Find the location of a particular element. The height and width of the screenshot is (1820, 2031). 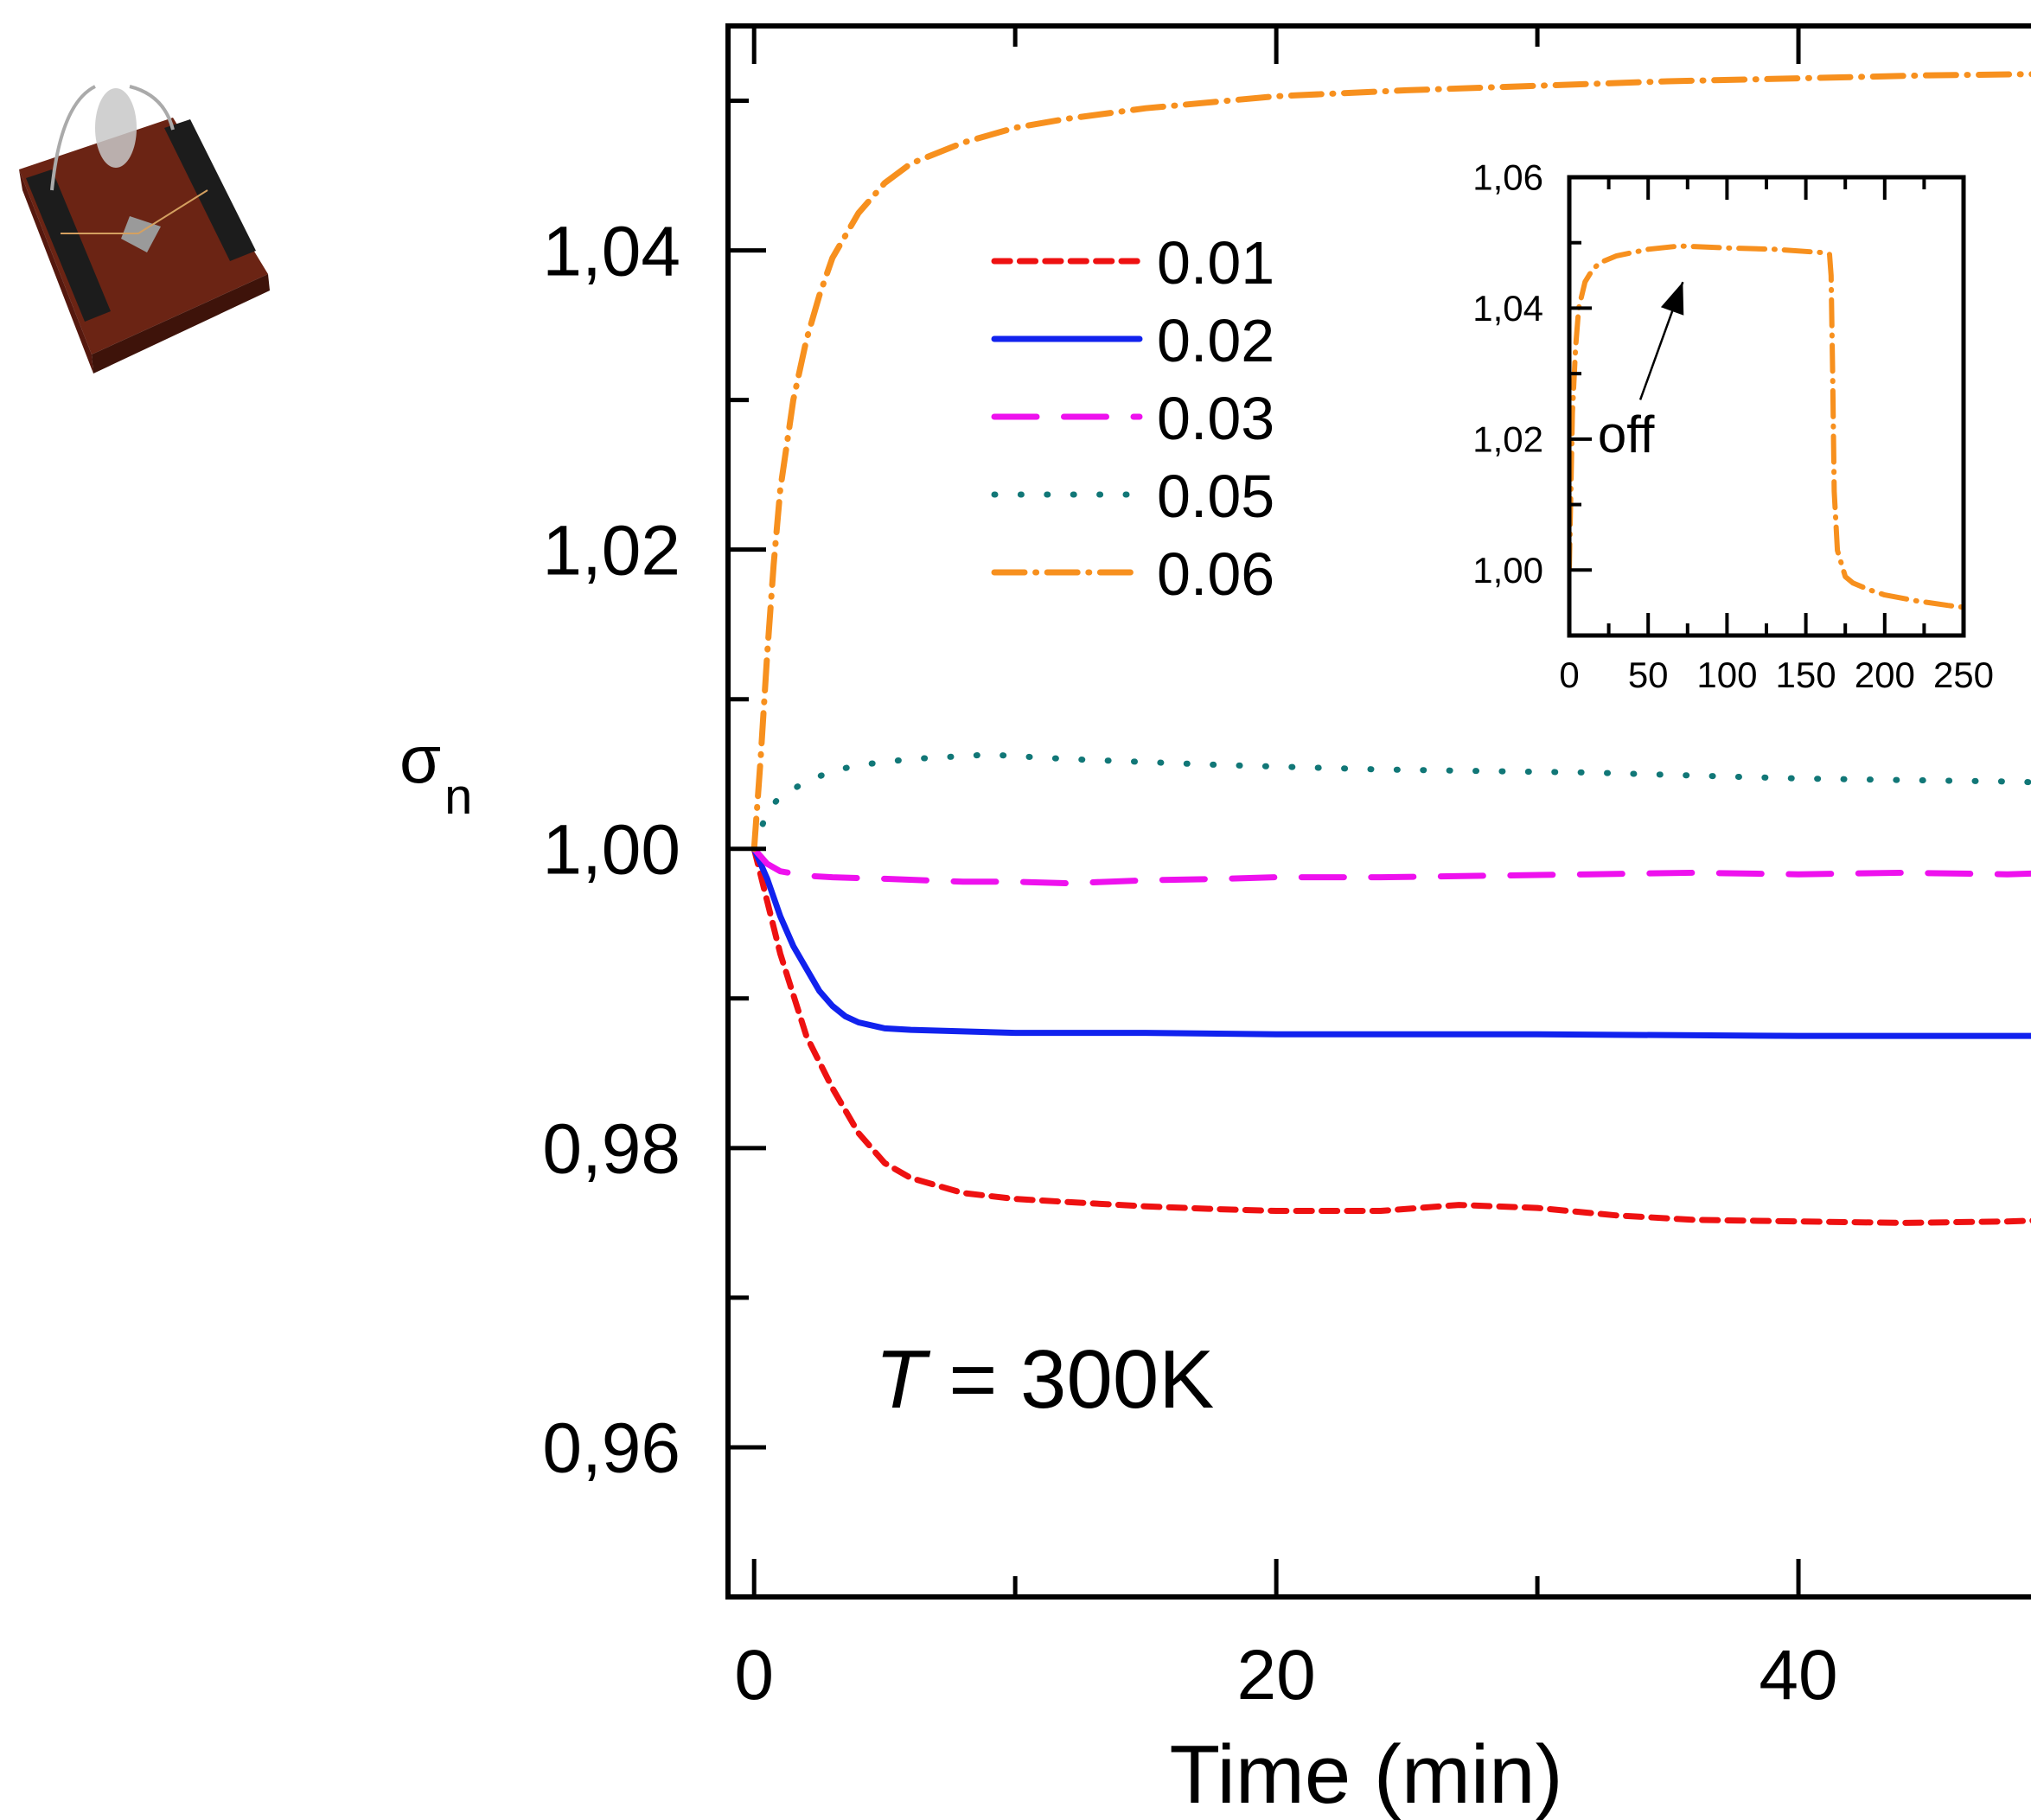

x-tick-label: 100 is located at coordinates (1727, 675).